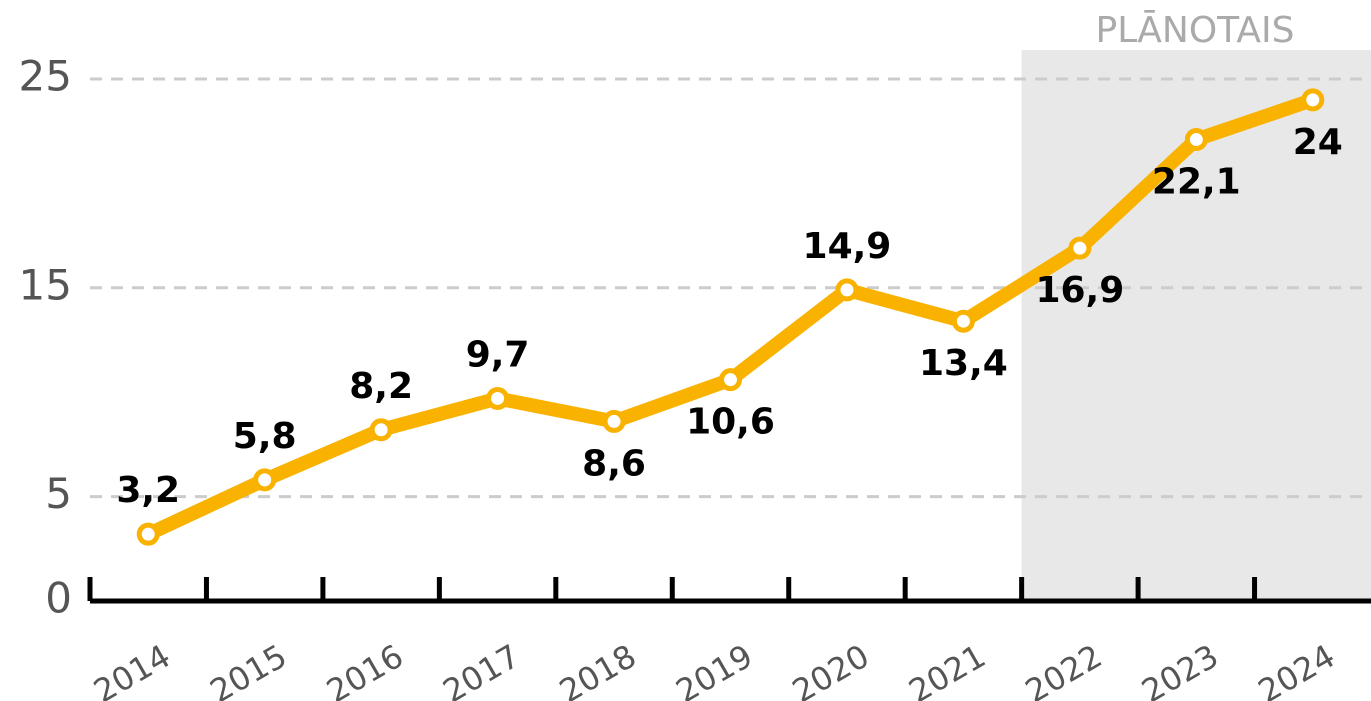 The width and height of the screenshot is (1371, 701). What do you see at coordinates (947, 669) in the screenshot?
I see `x-tick-label: 2021` at bounding box center [947, 669].